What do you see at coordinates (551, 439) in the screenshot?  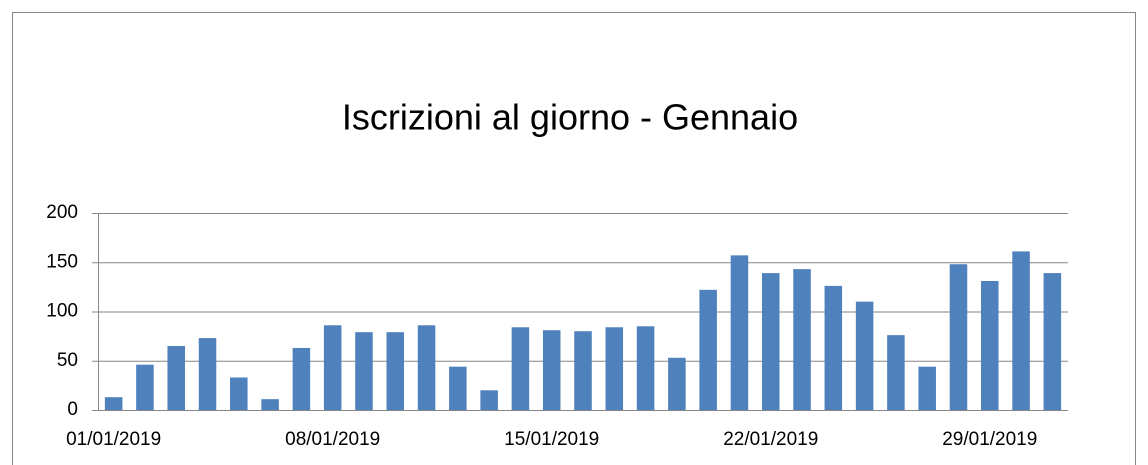 I see `x-tick-label: 15/01/2019` at bounding box center [551, 439].